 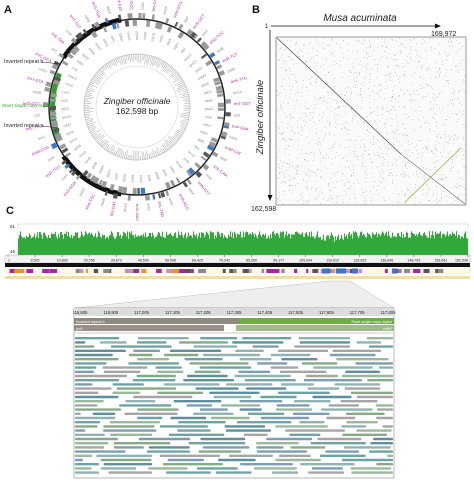 What do you see at coordinates (69, 32) in the screenshot?
I see `gene-label: ccsA` at bounding box center [69, 32].